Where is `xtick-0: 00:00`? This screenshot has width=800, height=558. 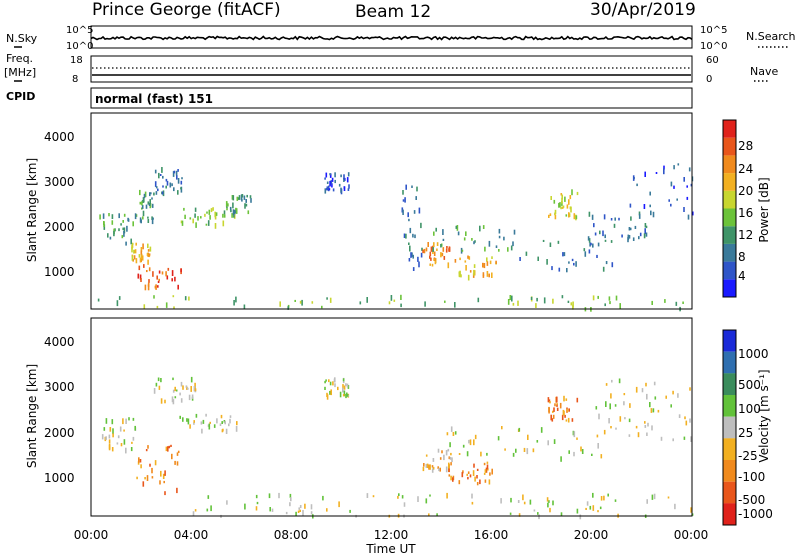
xtick-0: 00:00 is located at coordinates (91, 535).